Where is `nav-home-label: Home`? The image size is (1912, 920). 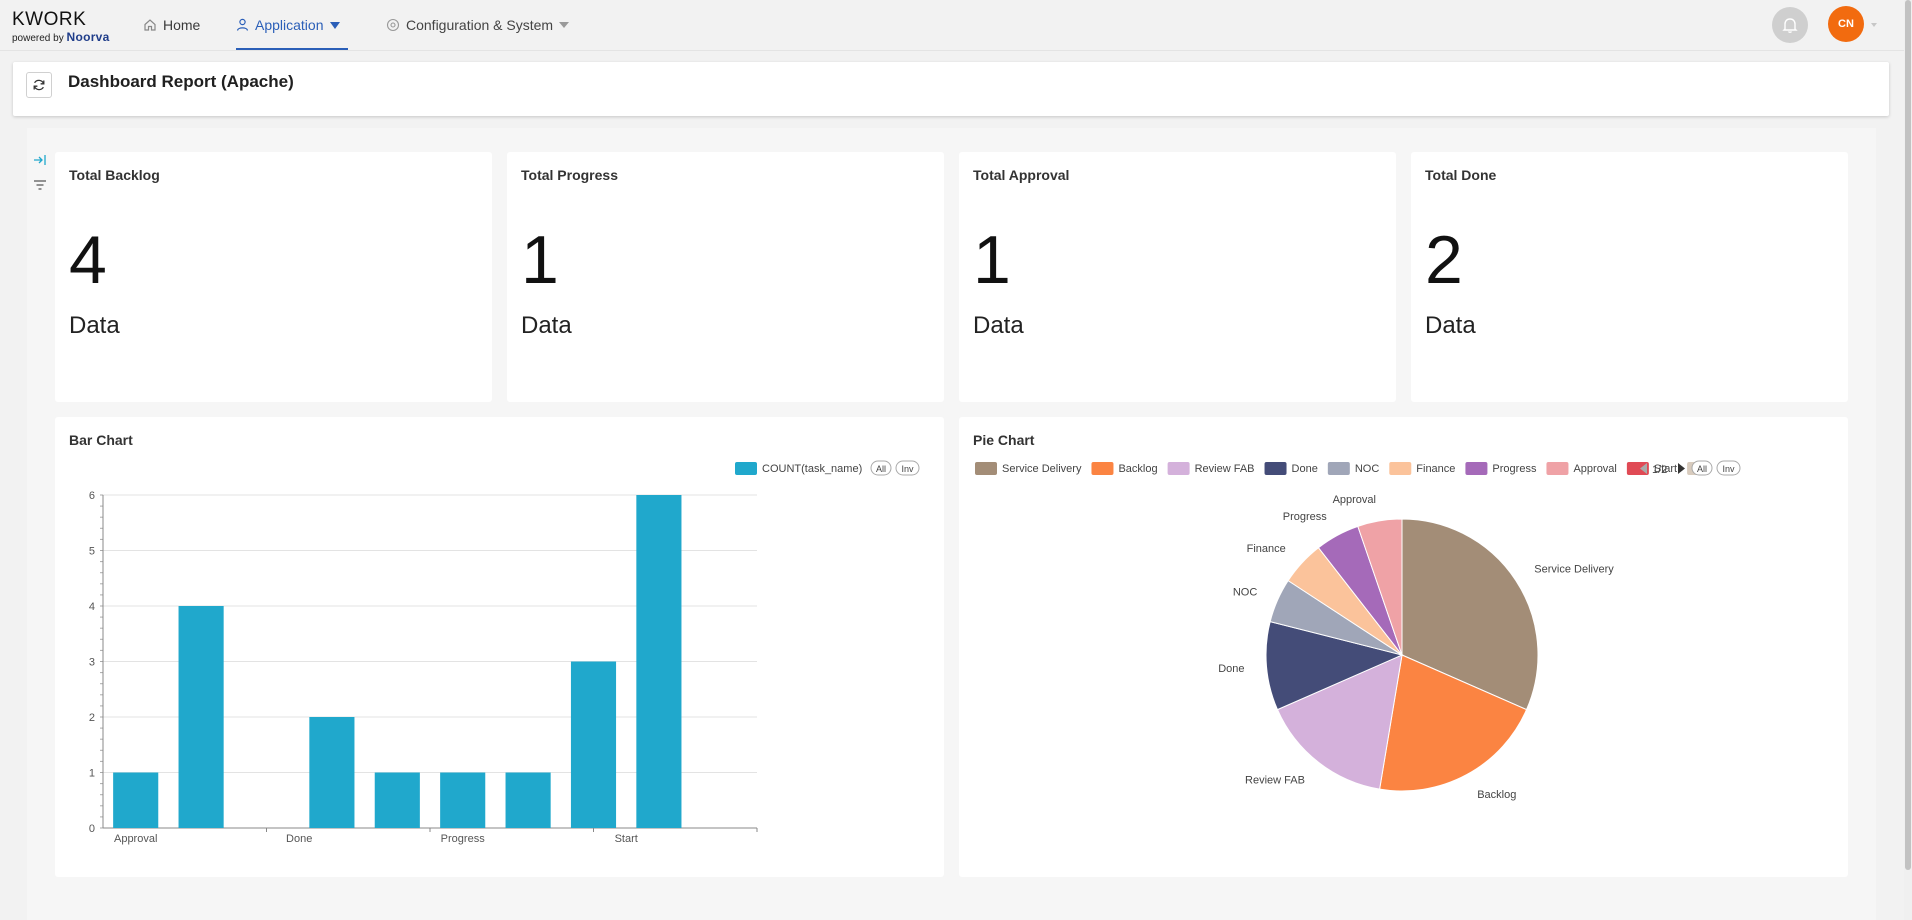
nav-home-label: Home is located at coordinates (182, 25).